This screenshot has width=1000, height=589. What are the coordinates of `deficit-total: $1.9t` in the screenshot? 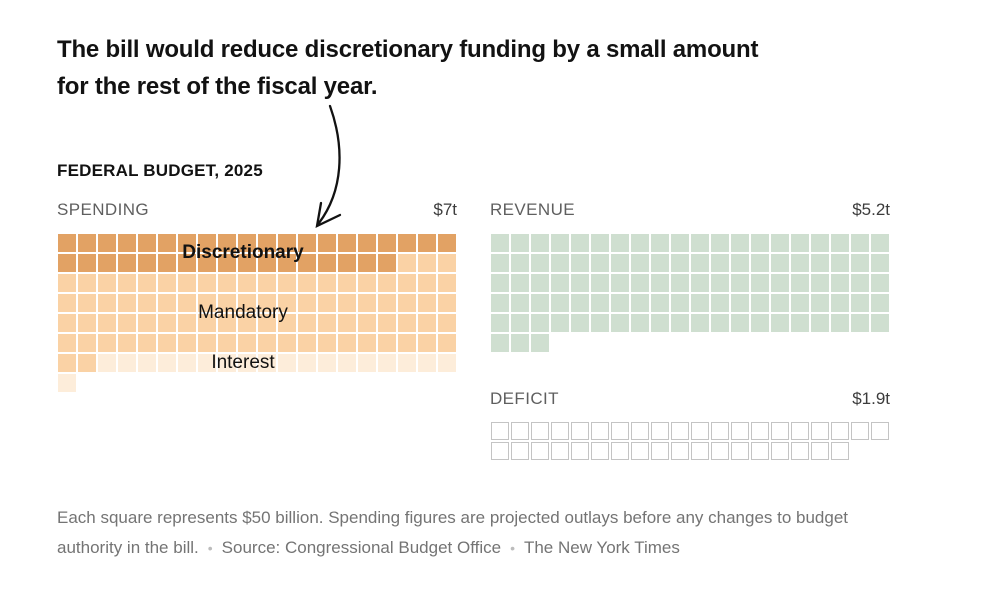 It's located at (871, 398).